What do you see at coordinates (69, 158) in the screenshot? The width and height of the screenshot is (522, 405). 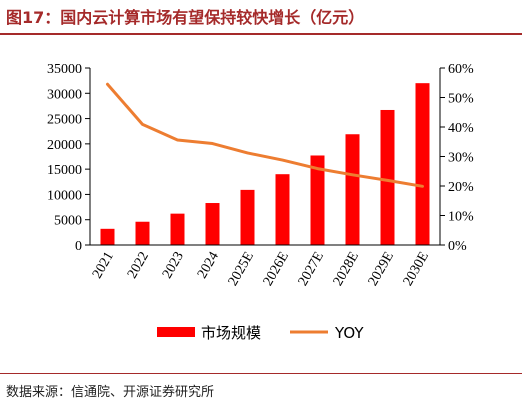 I see `left-axis: 0 5000 10000 15000 20000 25000 30000 35000` at bounding box center [69, 158].